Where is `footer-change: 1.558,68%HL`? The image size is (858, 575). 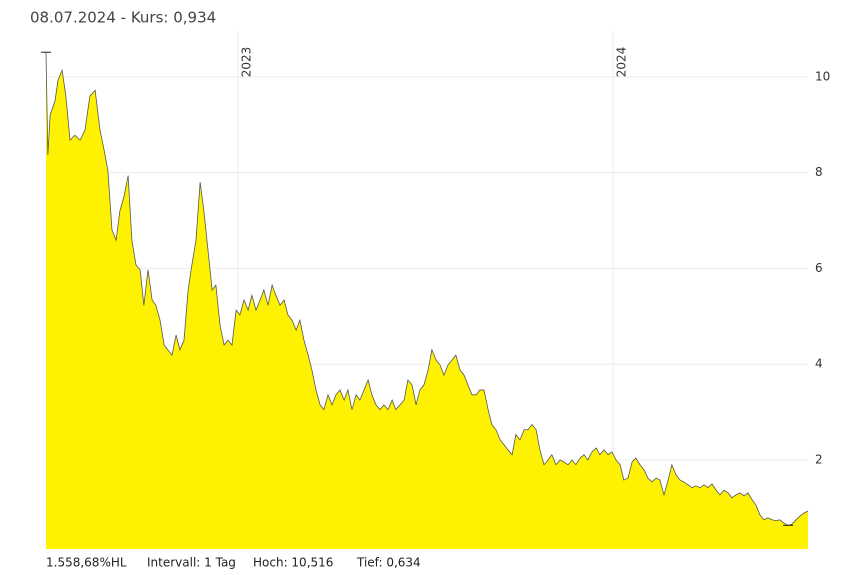 footer-change: 1.558,68%HL is located at coordinates (86, 563).